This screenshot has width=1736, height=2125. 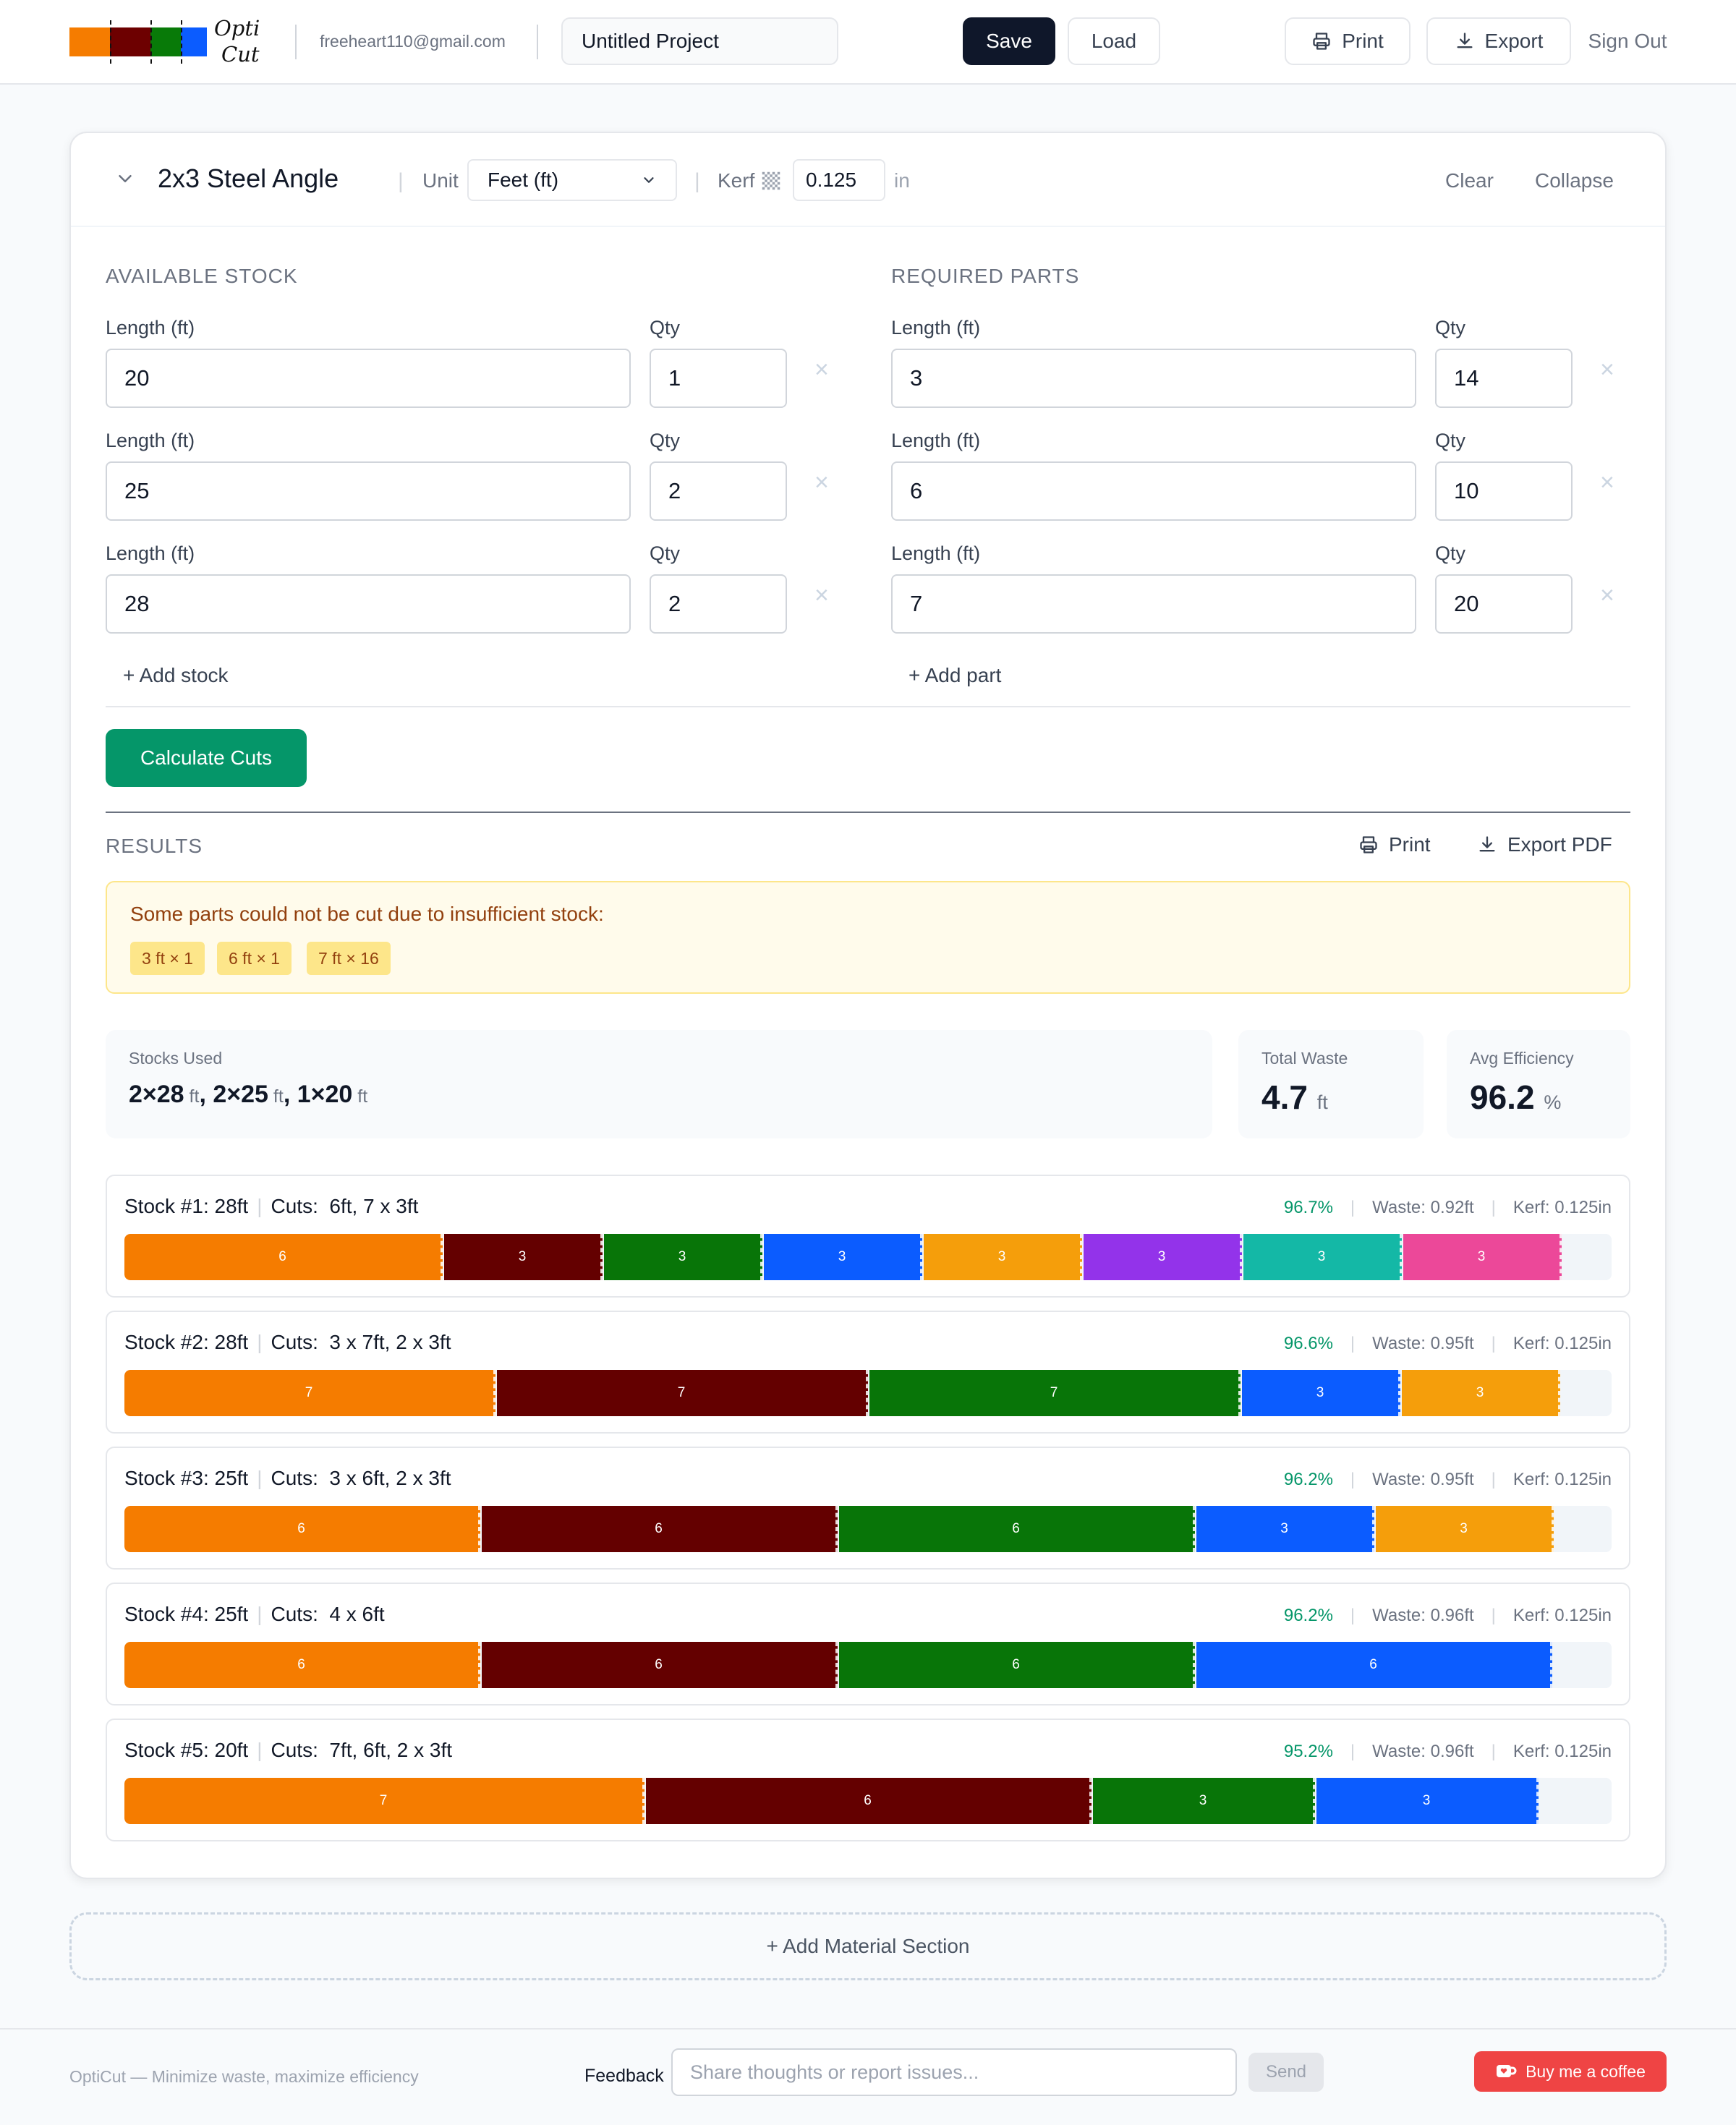 What do you see at coordinates (956, 675) in the screenshot?
I see `add-part-button: + Add part` at bounding box center [956, 675].